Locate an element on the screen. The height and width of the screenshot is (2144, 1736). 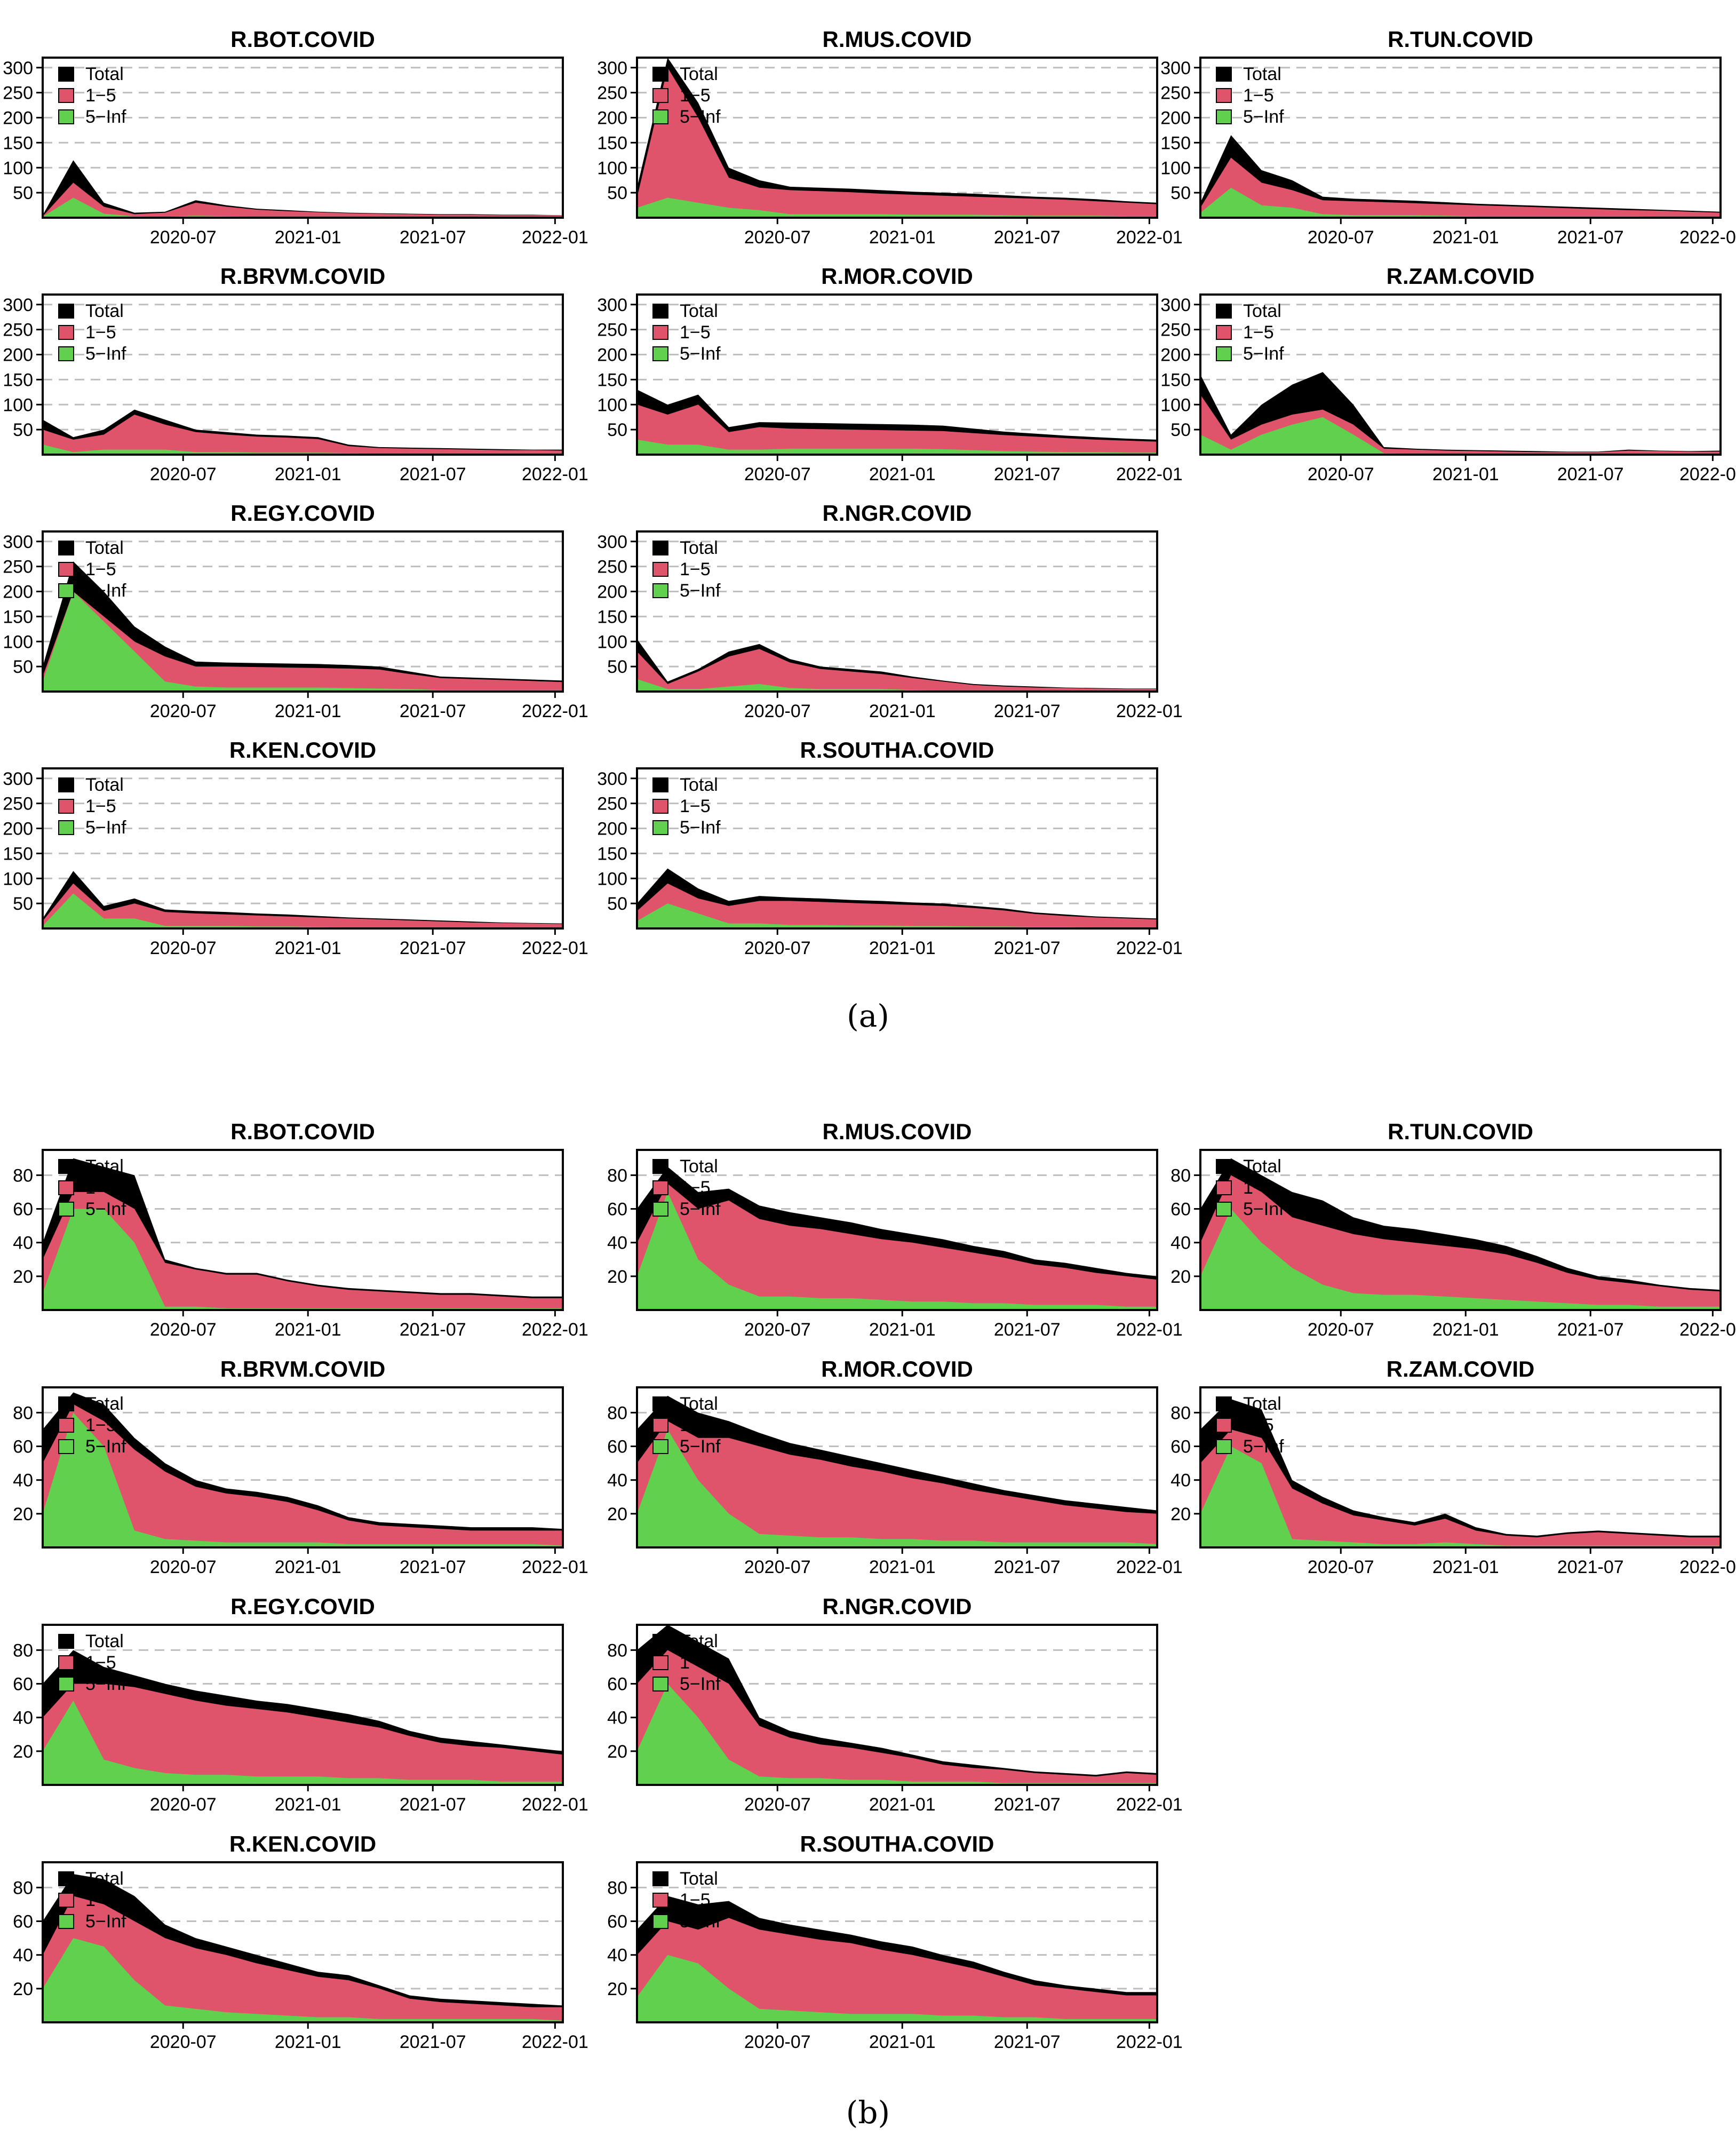
chart-a-r-egy-covid-area-total is located at coordinates (303, 626).